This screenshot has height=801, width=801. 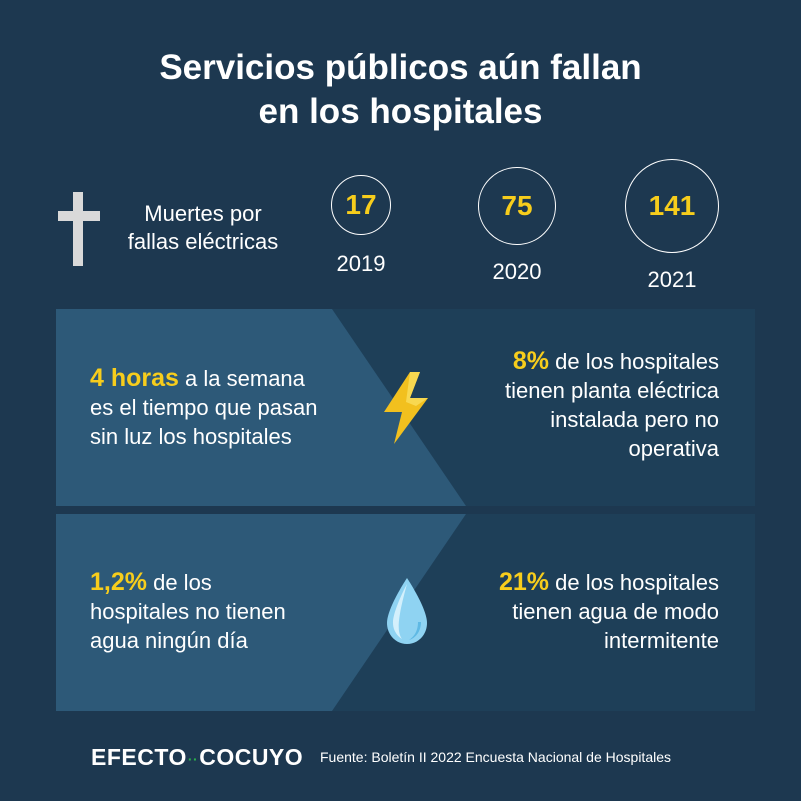 What do you see at coordinates (134, 378) in the screenshot?
I see `electricity-left-highlight: 4 horas` at bounding box center [134, 378].